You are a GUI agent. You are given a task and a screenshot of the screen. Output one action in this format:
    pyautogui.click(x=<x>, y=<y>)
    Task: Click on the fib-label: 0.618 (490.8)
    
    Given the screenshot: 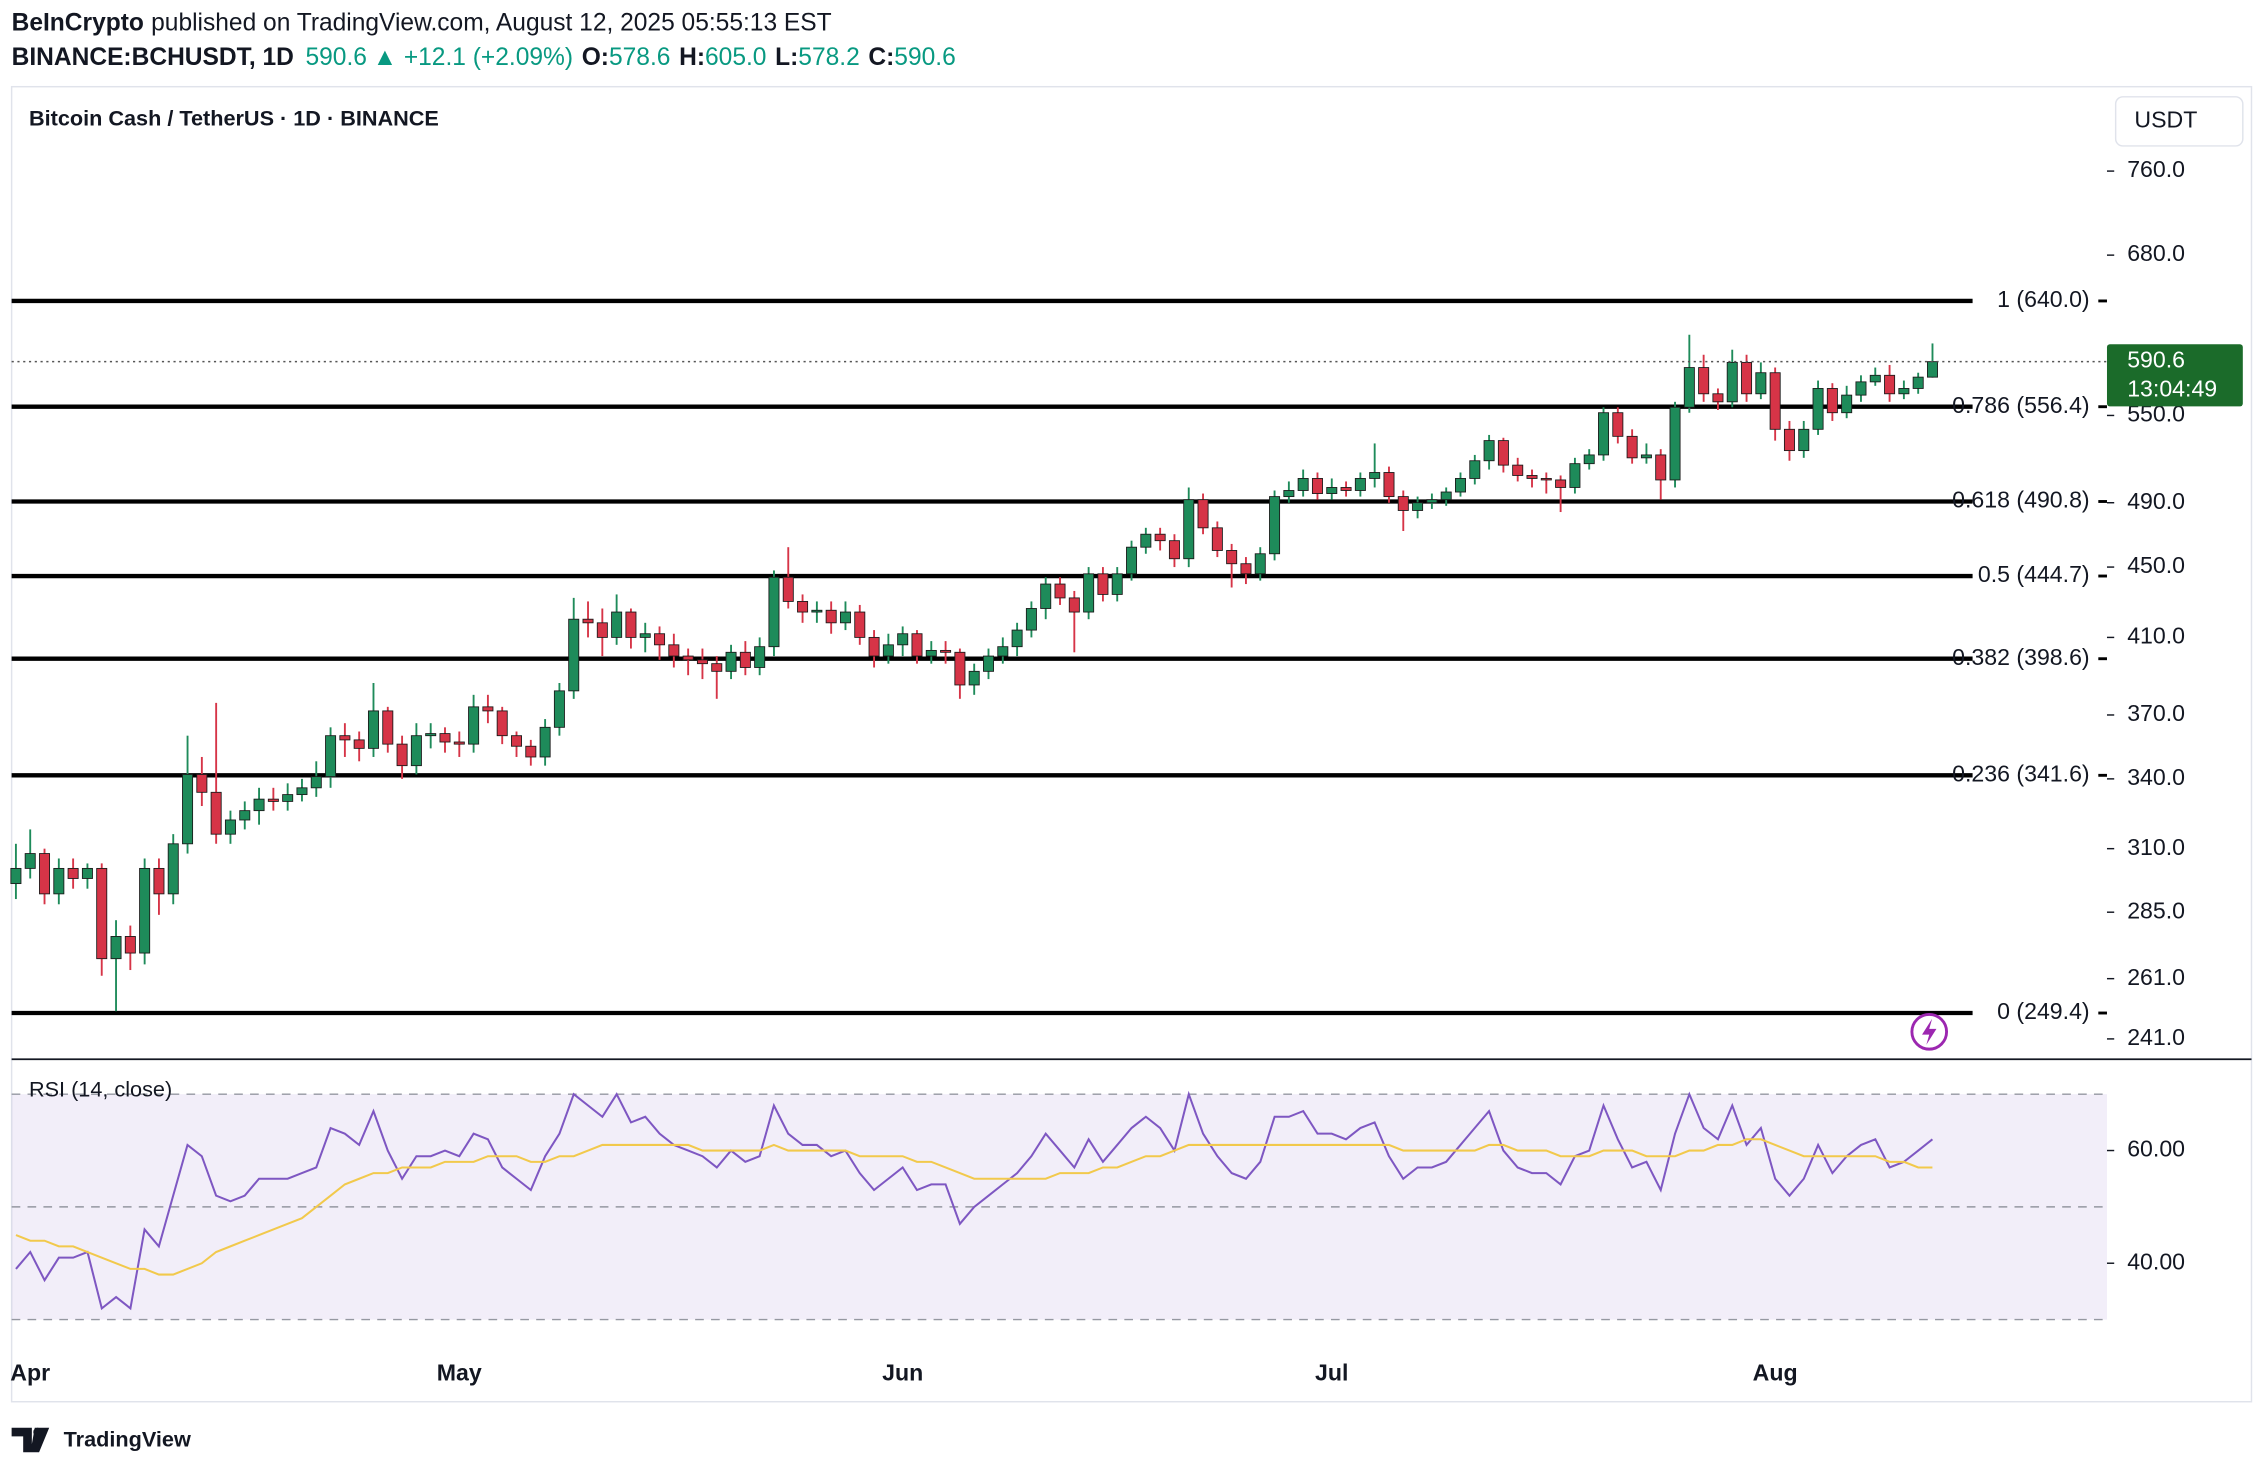 What is the action you would take?
    pyautogui.click(x=2020, y=500)
    